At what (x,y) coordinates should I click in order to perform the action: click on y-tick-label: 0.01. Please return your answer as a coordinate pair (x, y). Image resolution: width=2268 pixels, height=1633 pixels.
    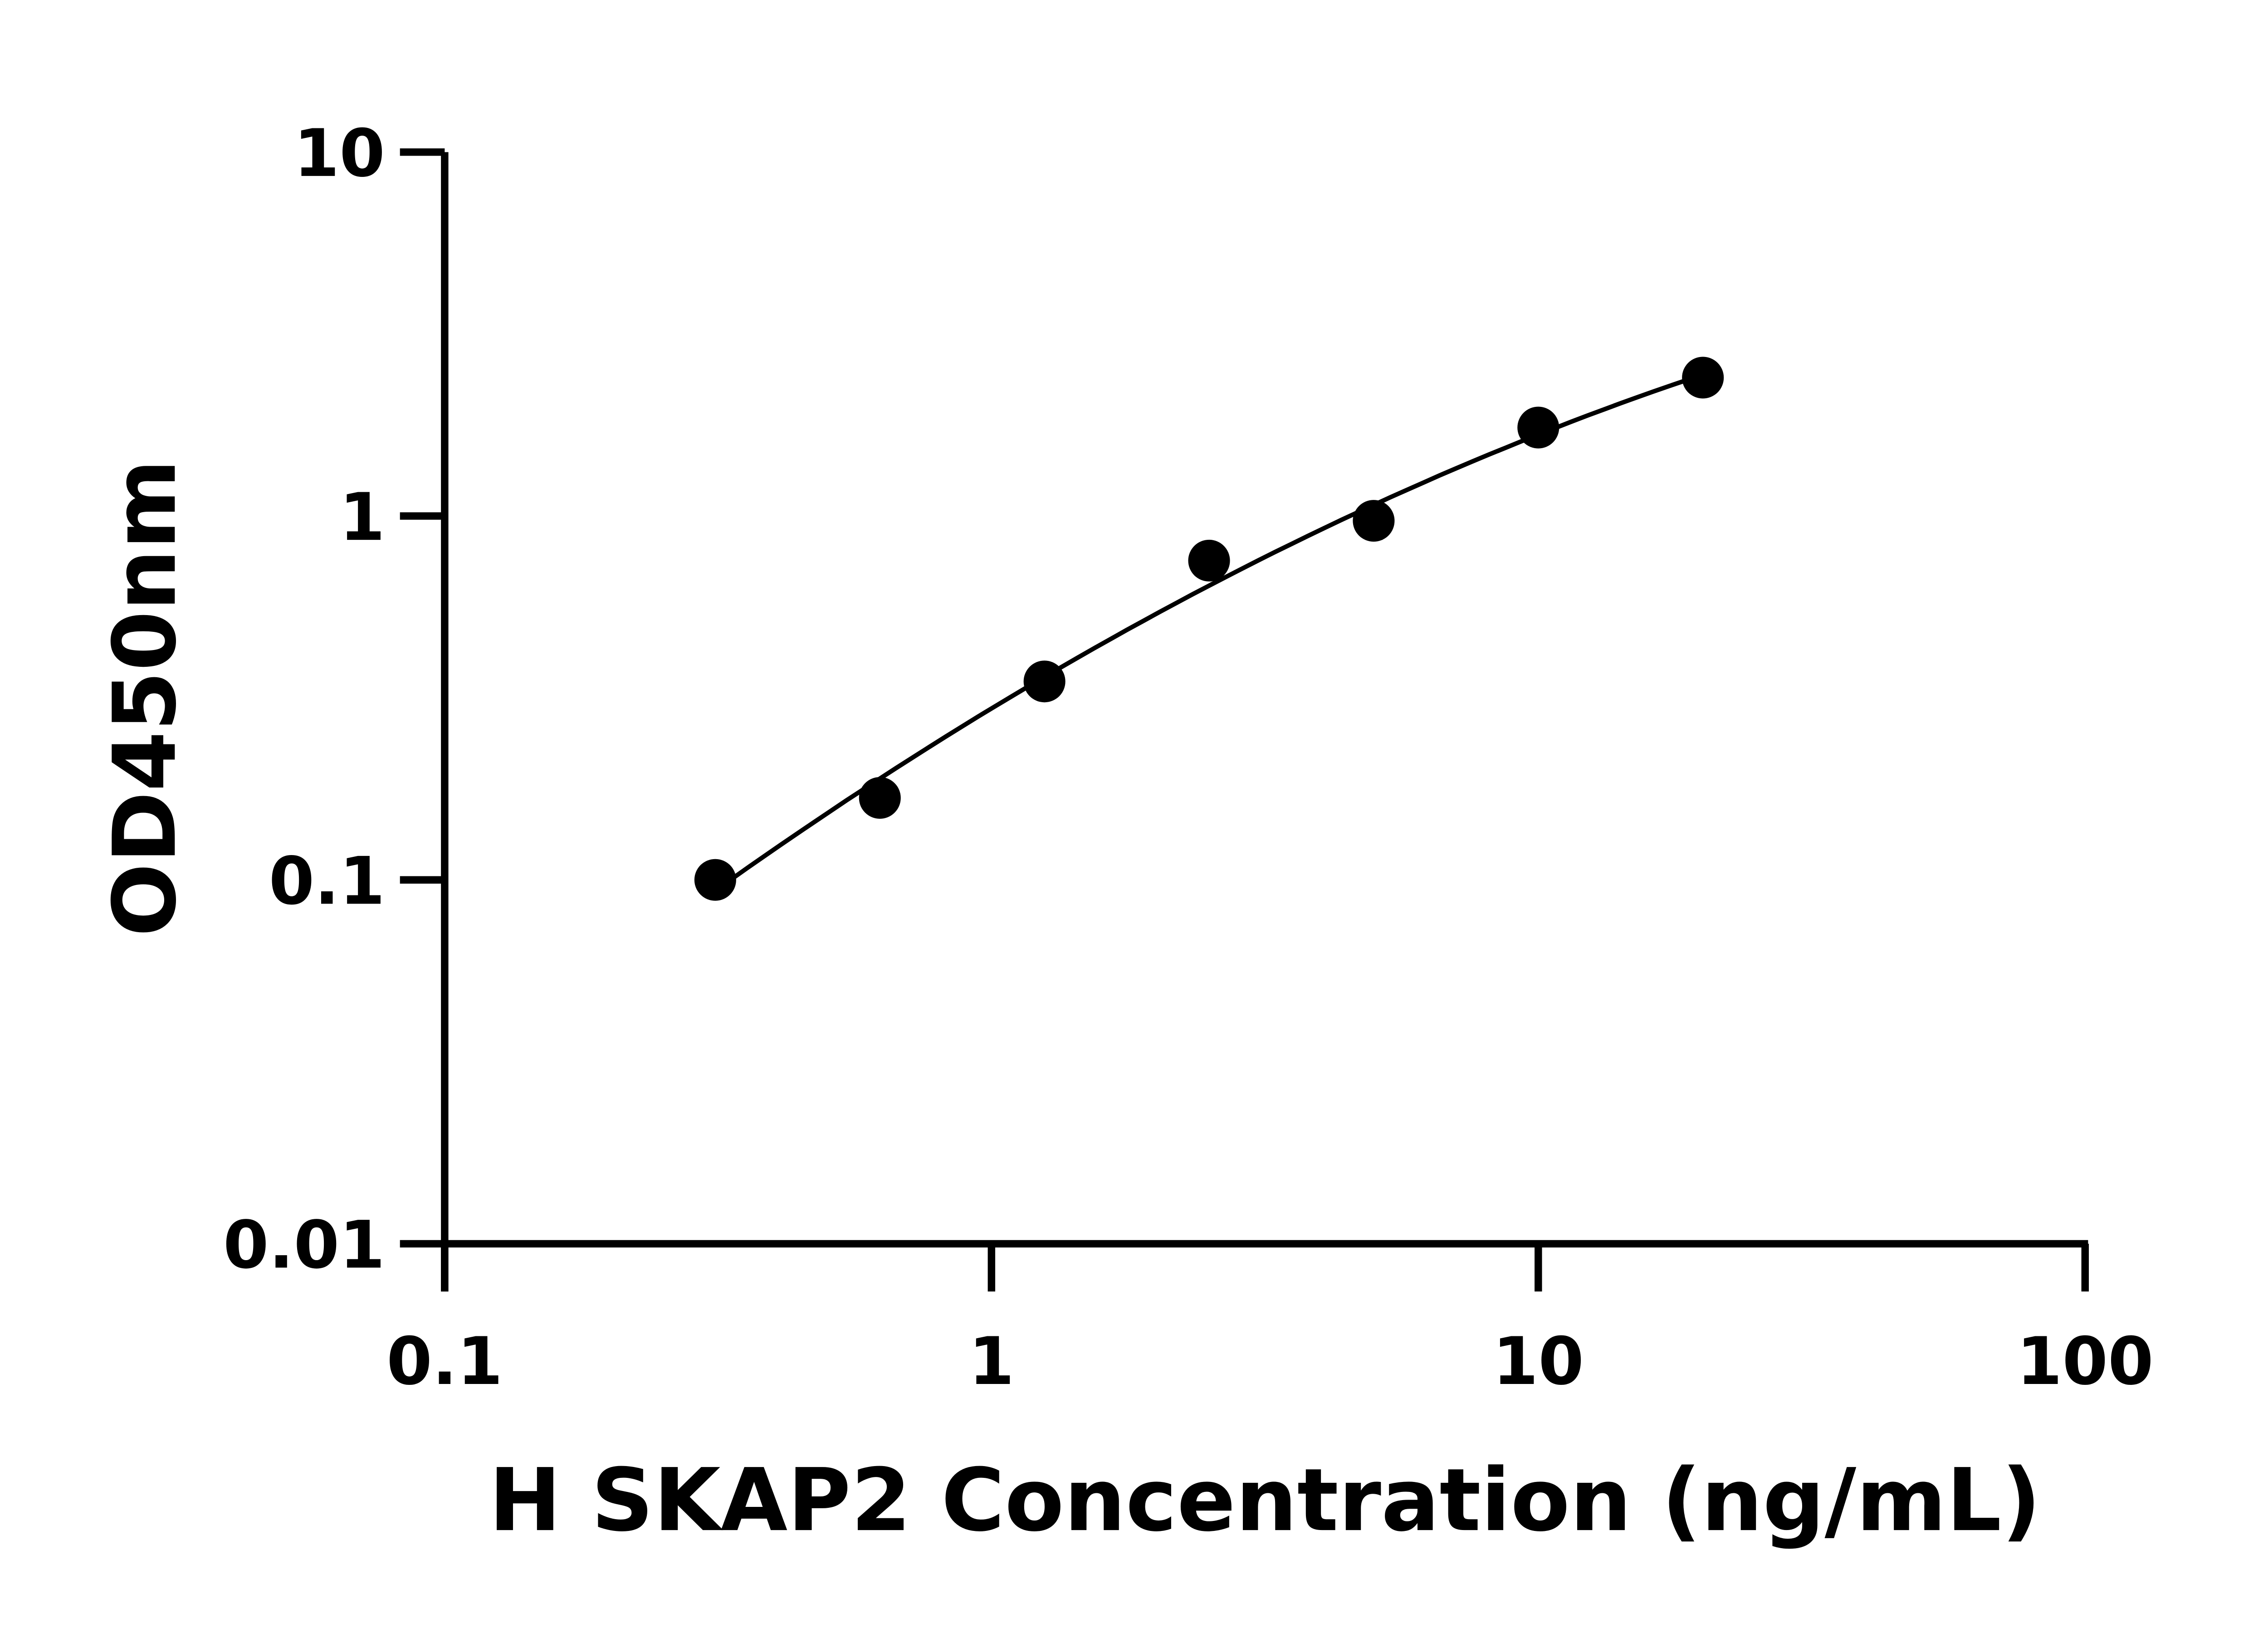
    Looking at the image, I should click on (304, 1246).